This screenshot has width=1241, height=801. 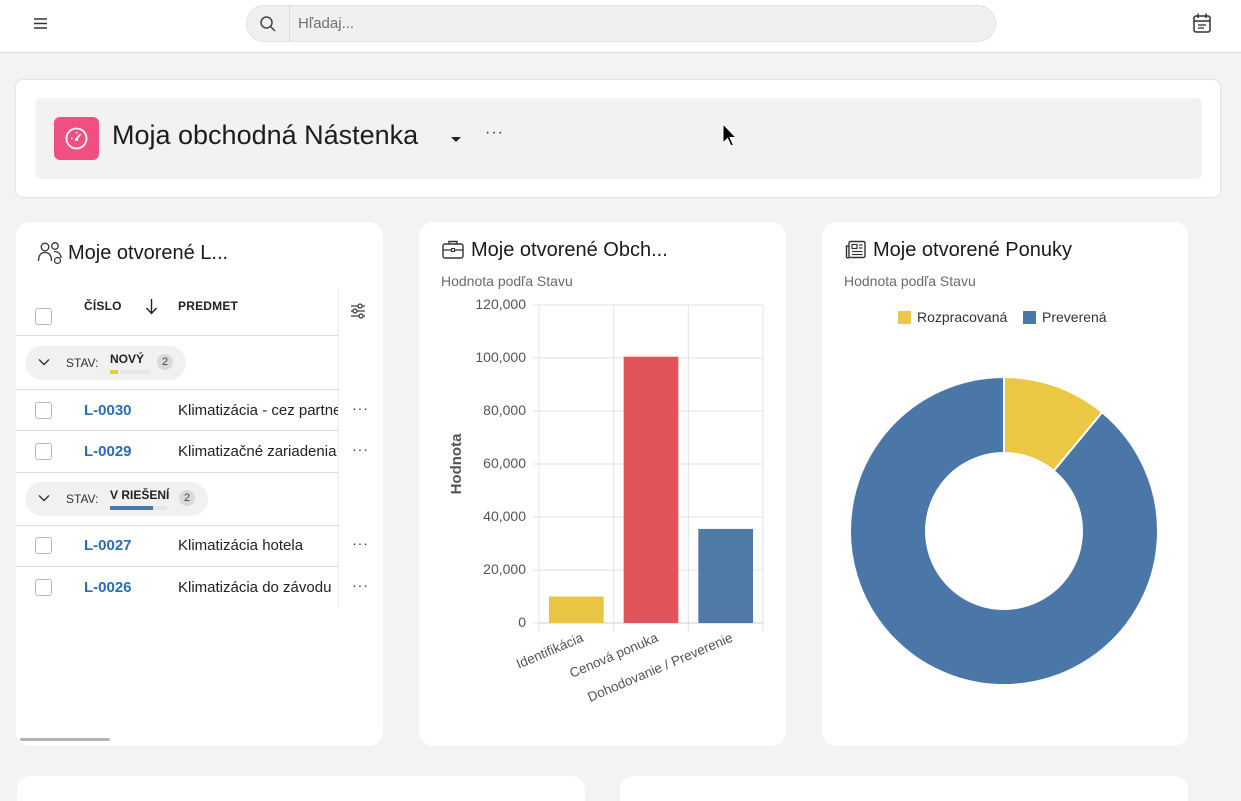 What do you see at coordinates (289, 23) in the screenshot?
I see `search-divider` at bounding box center [289, 23].